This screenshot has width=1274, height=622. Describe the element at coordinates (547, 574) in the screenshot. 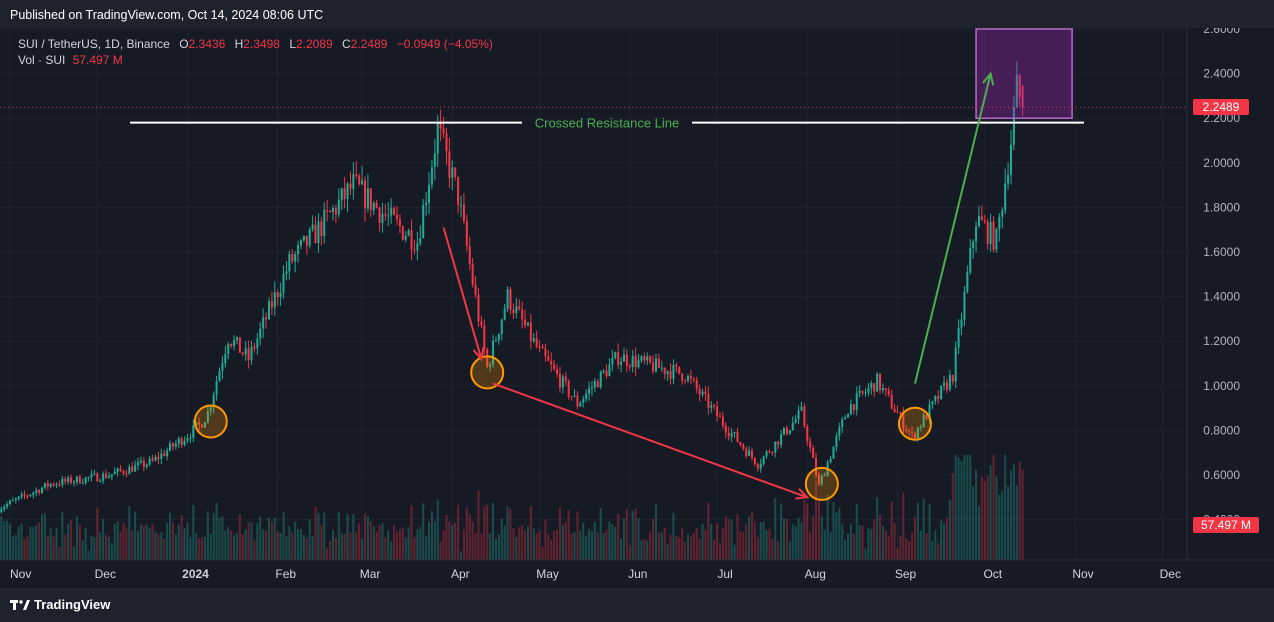

I see `x-tick-label: May` at that location.